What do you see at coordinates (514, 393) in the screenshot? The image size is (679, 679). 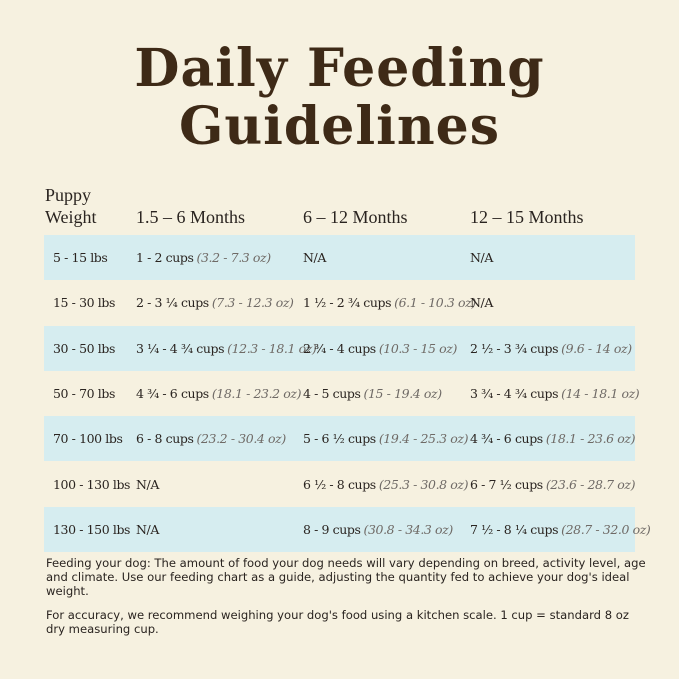 I see `cups-value: 3 ¾ - 4 ¾ cups` at bounding box center [514, 393].